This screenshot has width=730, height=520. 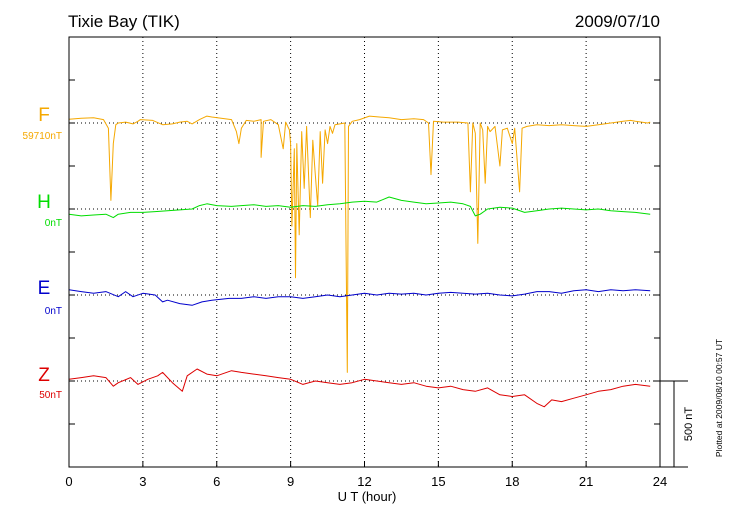 I want to click on x-tick-label: 9, so click(x=290, y=481).